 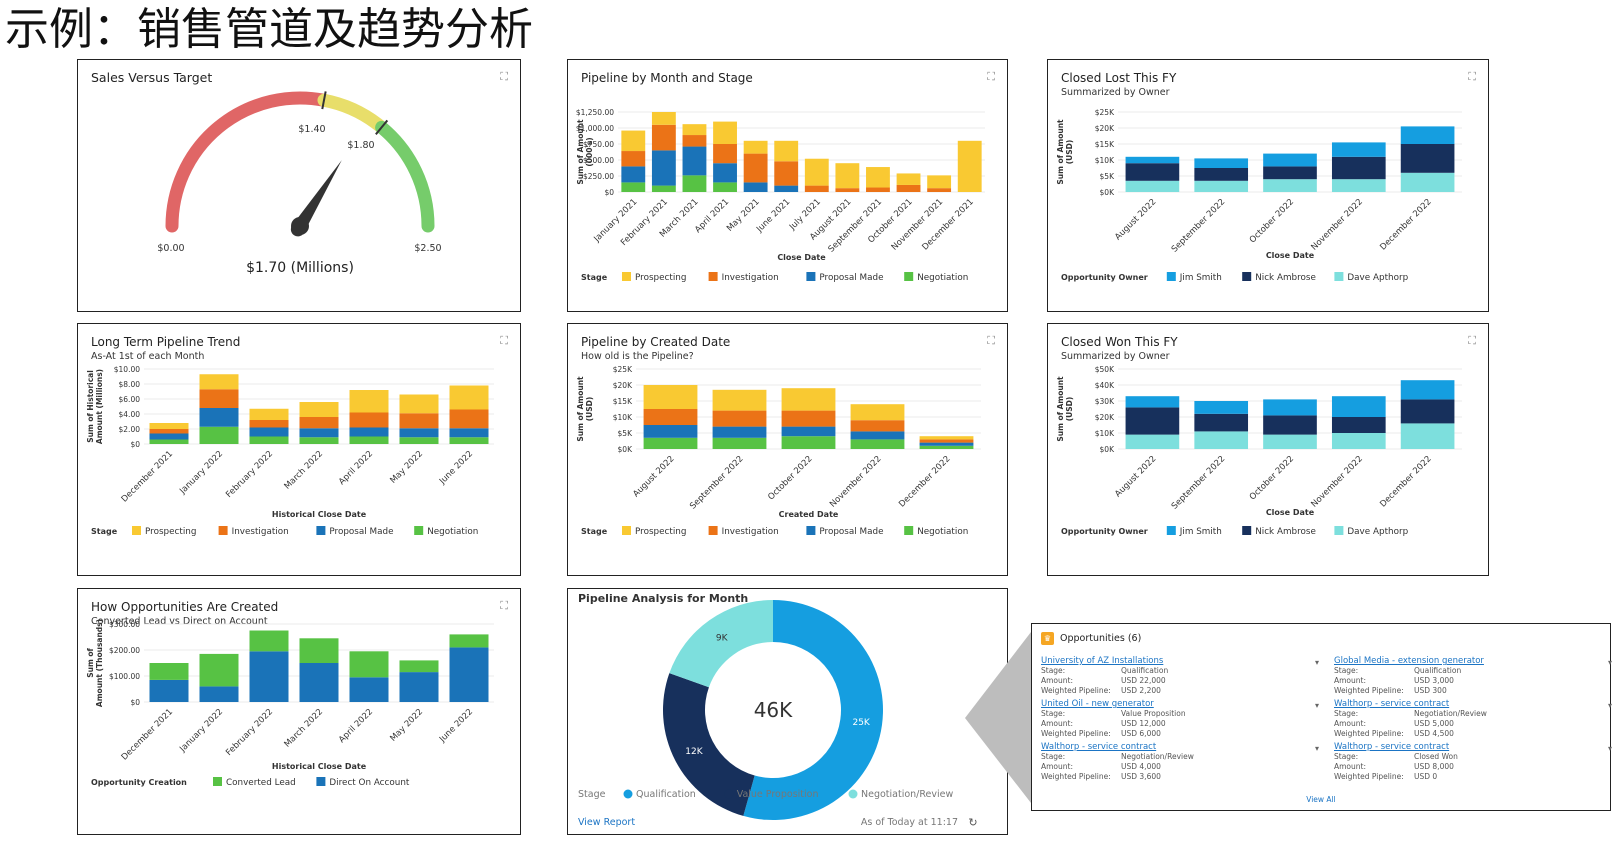 What do you see at coordinates (369, 783) in the screenshot?
I see `legend-label: Direct On Account` at bounding box center [369, 783].